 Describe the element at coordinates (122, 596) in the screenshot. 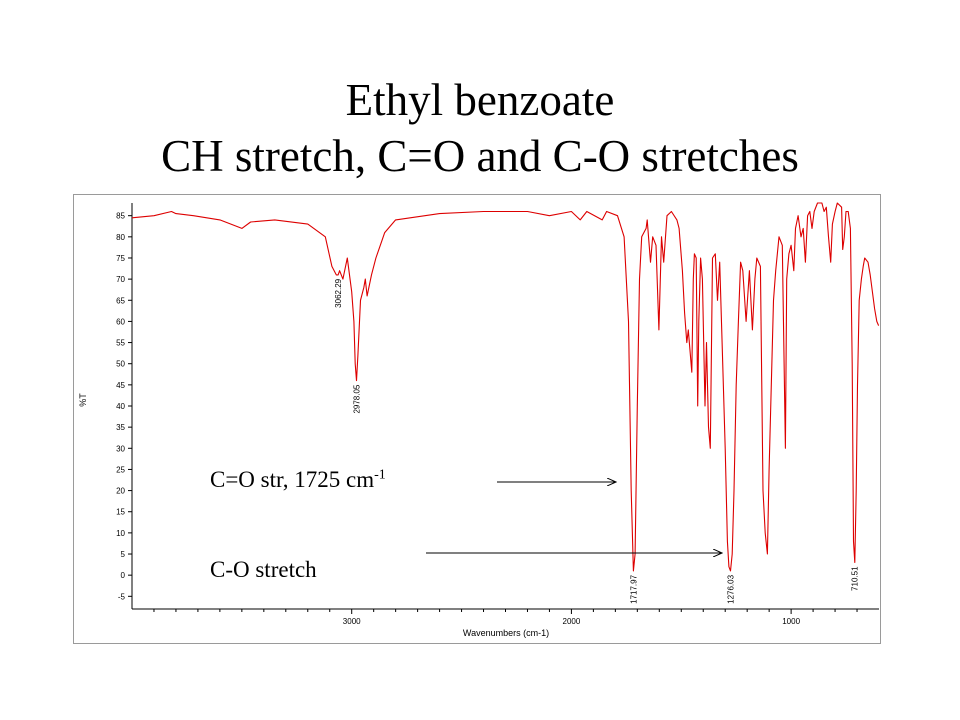

I see `y-tick-label: -5` at that location.